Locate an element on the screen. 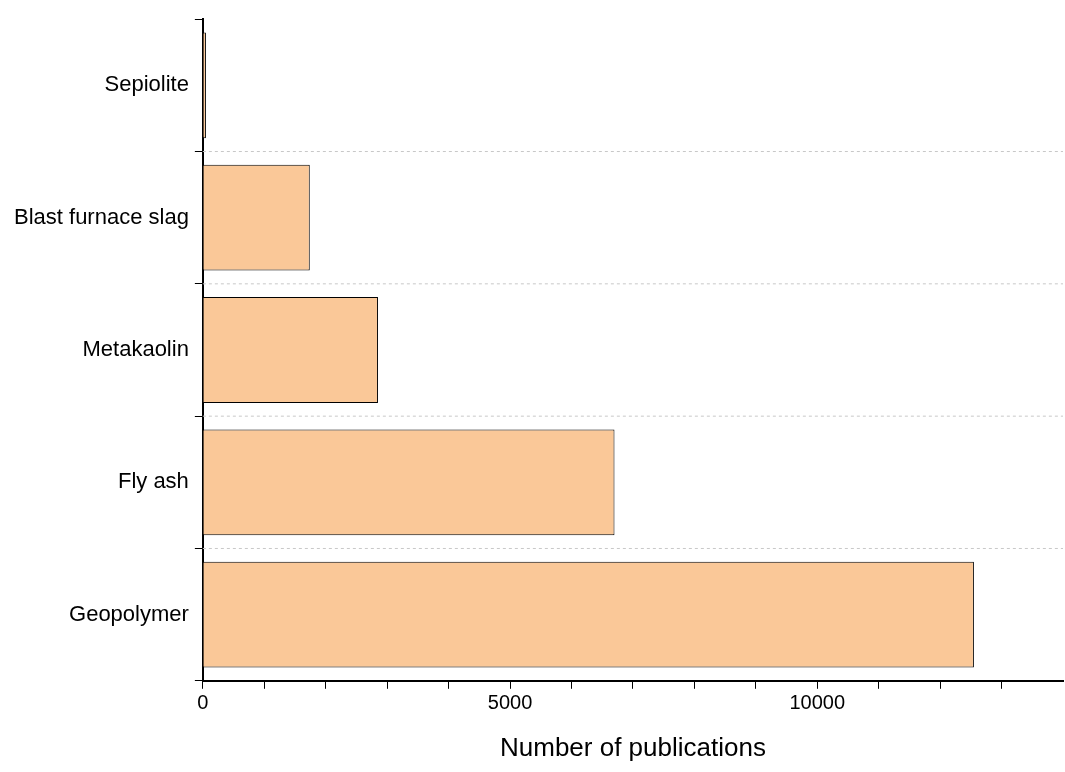 The height and width of the screenshot is (772, 1065). y-tick-label: Sepiolite is located at coordinates (146, 84).